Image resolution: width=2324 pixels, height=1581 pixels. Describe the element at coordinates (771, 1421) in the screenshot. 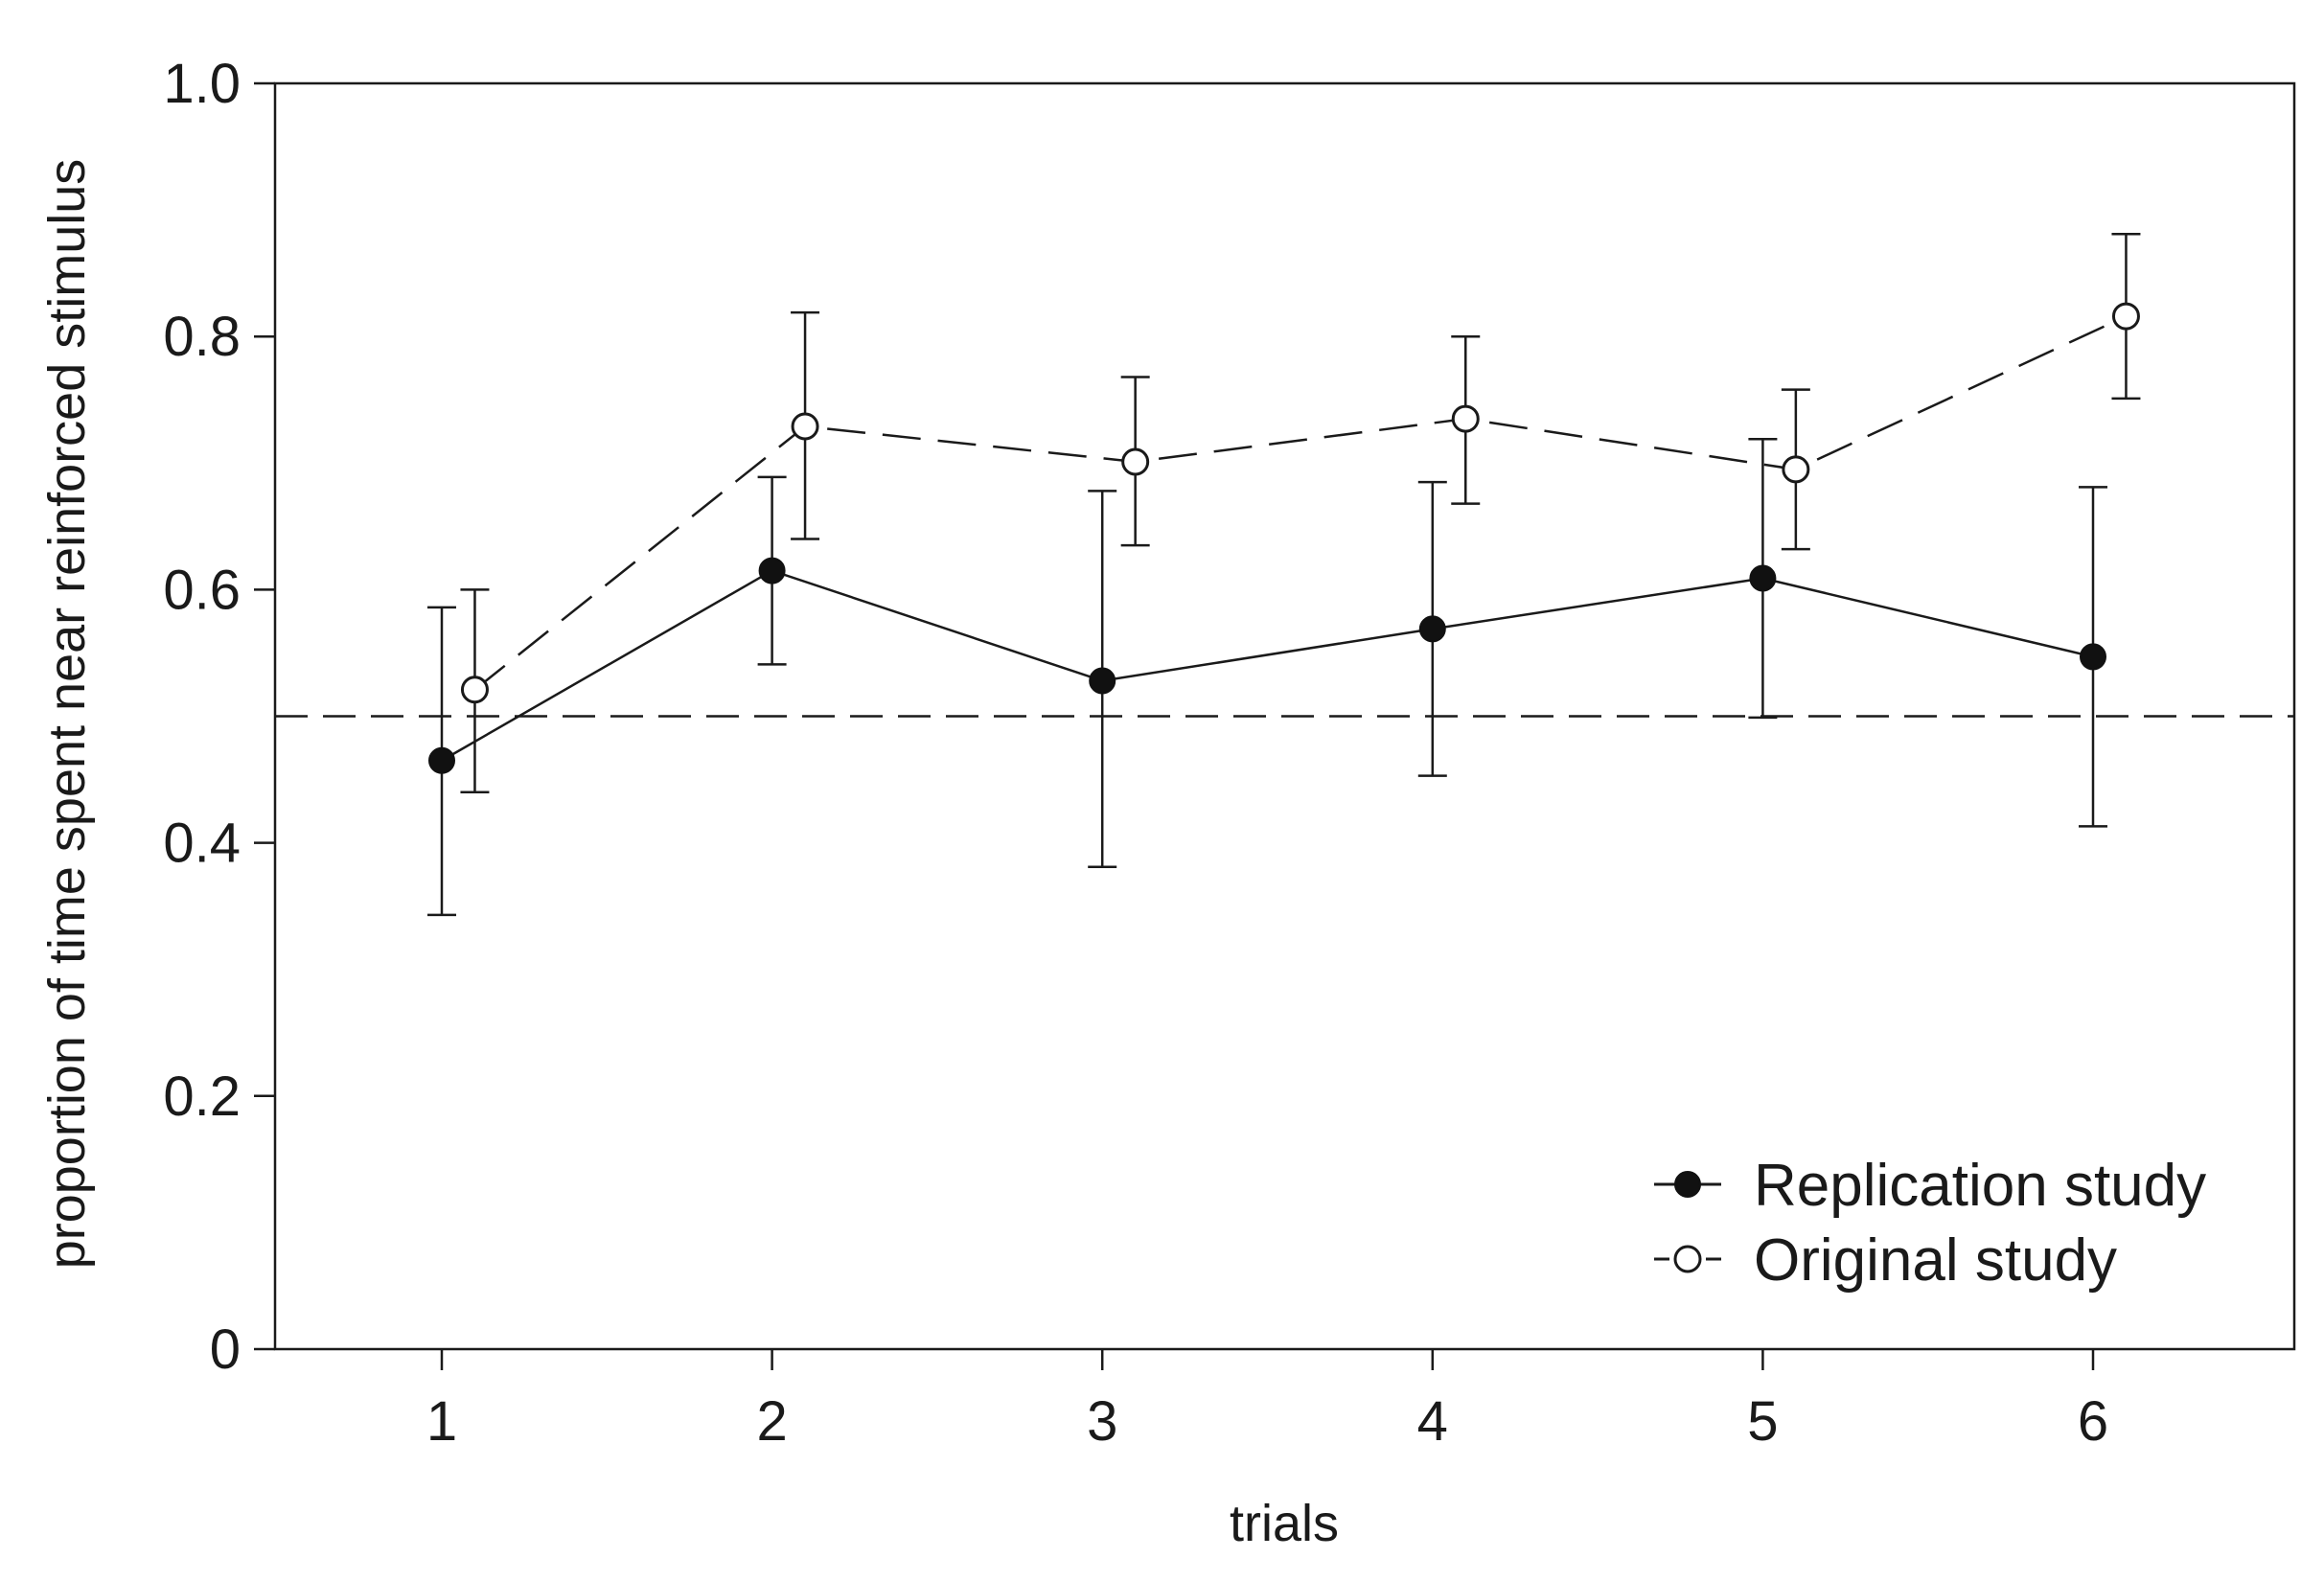

I see `x-tick-label: 2` at that location.